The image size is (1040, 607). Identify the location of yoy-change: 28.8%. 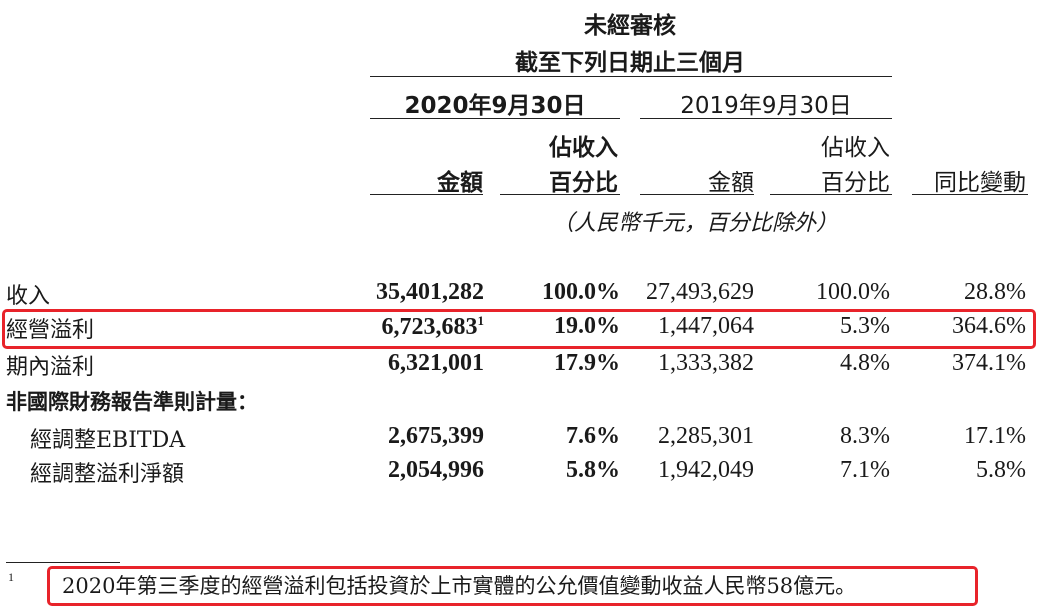
(995, 292).